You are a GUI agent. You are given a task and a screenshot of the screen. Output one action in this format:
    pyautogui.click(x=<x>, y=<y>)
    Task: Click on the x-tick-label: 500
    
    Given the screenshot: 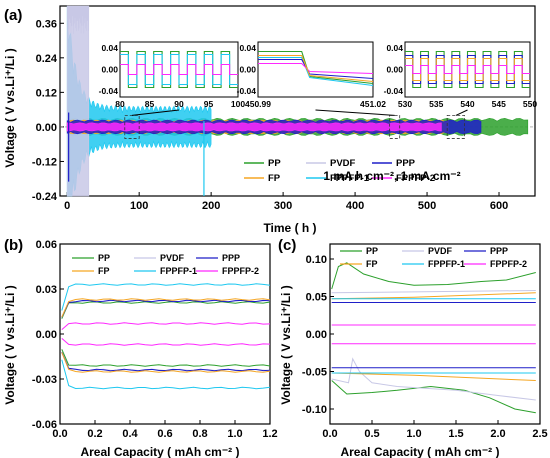 What is the action you would take?
    pyautogui.click(x=427, y=206)
    